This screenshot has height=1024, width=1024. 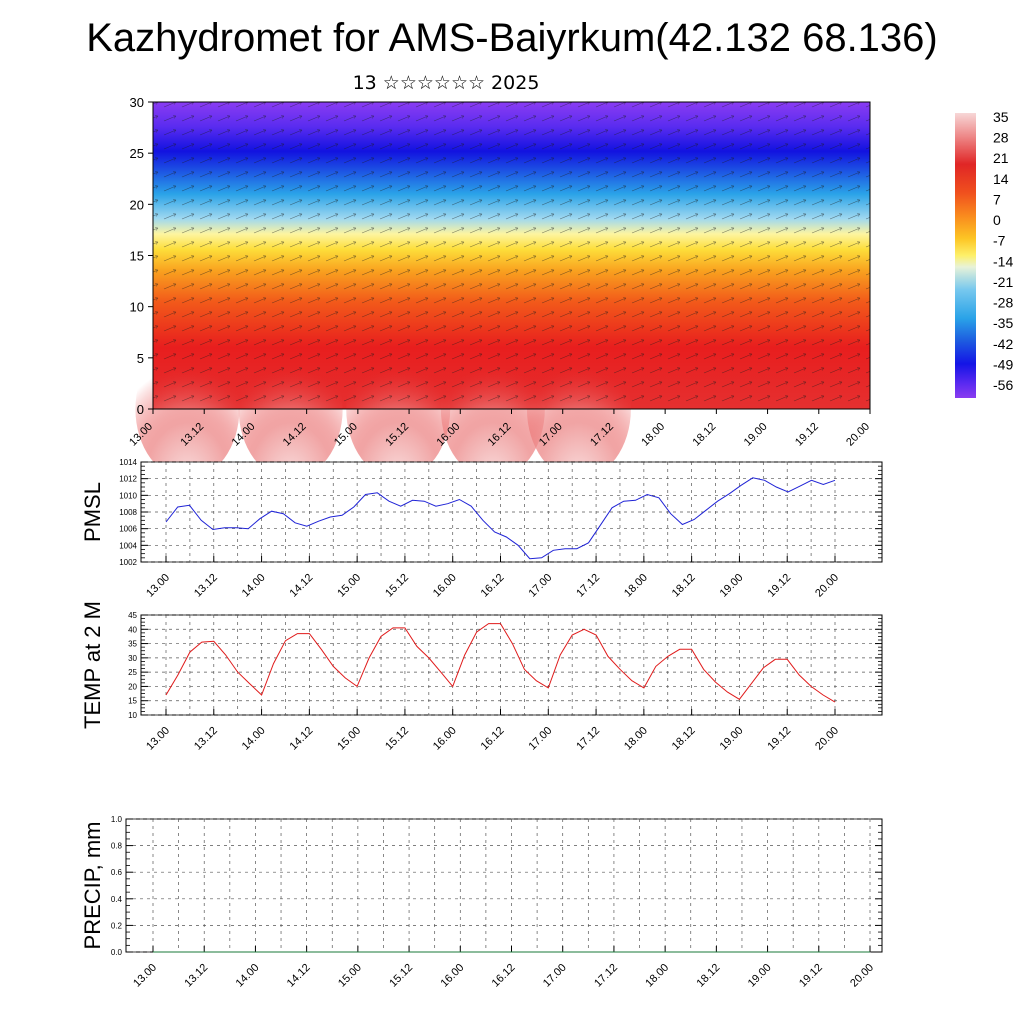 I want to click on ytick-label: 35, so click(x=132, y=644).